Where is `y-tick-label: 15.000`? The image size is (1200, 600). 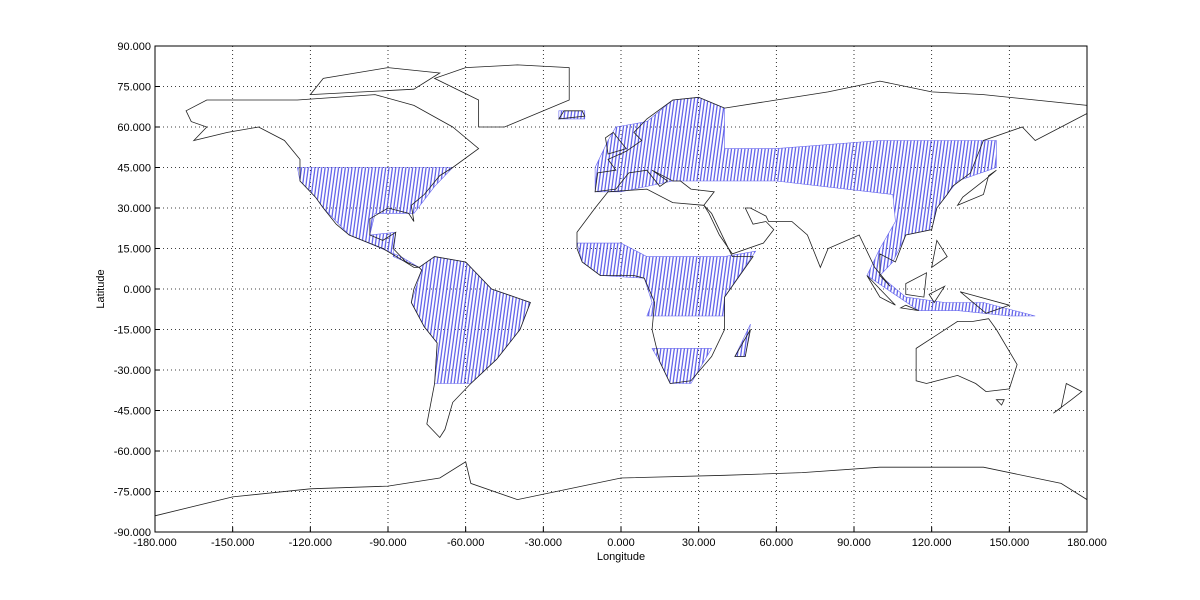
y-tick-label: 15.000 is located at coordinates (134, 250).